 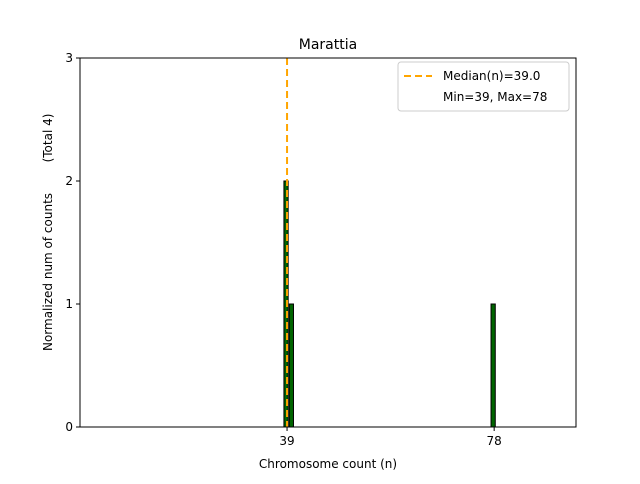 What do you see at coordinates (328, 464) in the screenshot?
I see `x-axis-label: Chromosome count (n)` at bounding box center [328, 464].